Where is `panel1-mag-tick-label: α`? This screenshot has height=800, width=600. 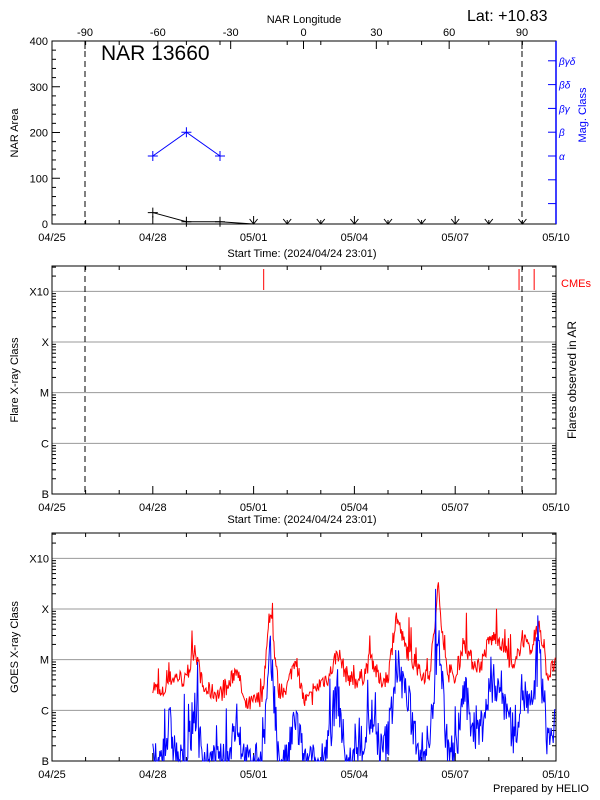 panel1-mag-tick-label: α is located at coordinates (562, 157).